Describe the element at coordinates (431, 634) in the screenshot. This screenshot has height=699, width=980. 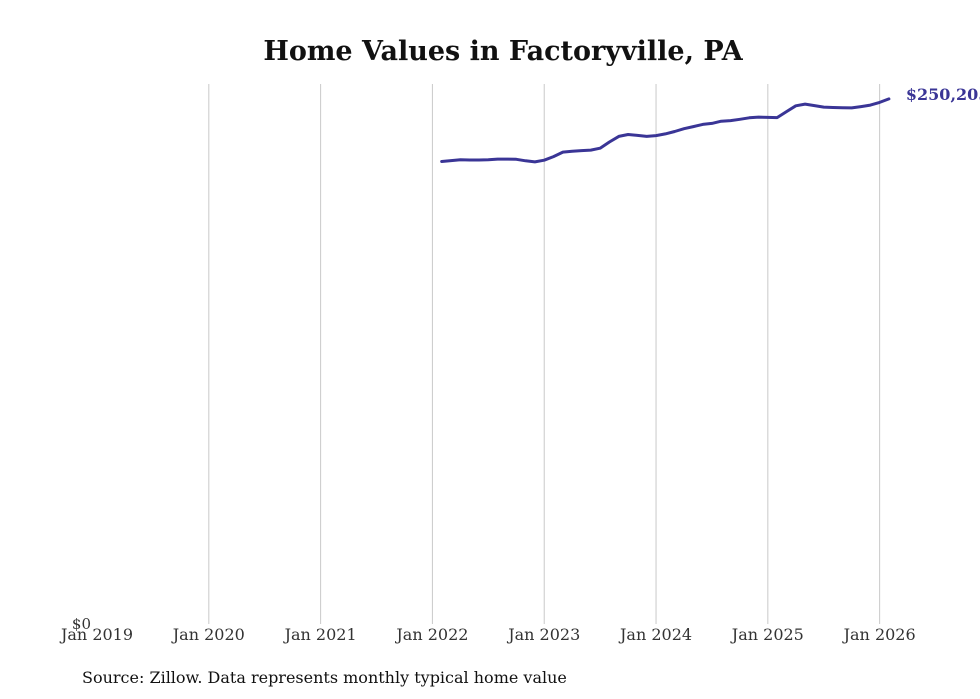
I see `x-tick-label: Jan 2022` at that location.